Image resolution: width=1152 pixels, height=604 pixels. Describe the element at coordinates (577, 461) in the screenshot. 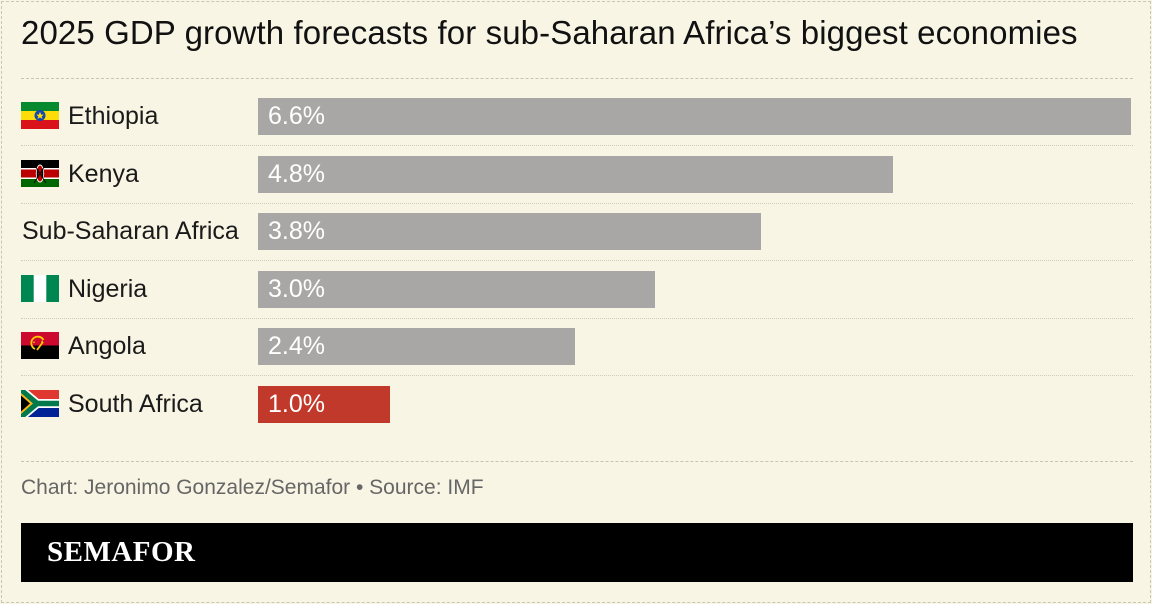

I see `footer-divider` at that location.